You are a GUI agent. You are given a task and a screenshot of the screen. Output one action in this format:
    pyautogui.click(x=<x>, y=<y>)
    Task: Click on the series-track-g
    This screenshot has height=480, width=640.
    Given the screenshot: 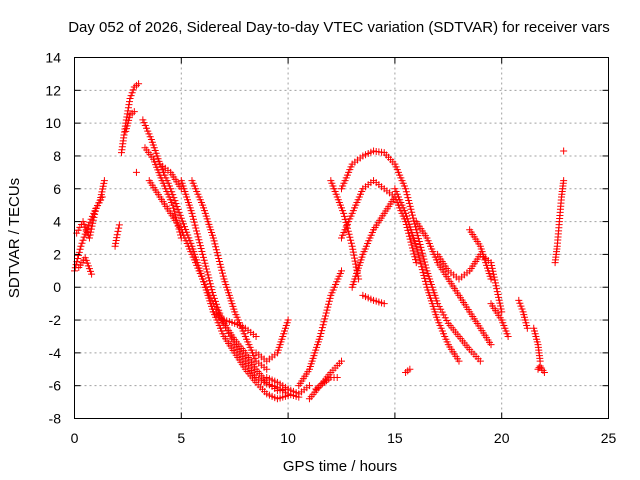 What is the action you would take?
    pyautogui.click(x=136, y=172)
    